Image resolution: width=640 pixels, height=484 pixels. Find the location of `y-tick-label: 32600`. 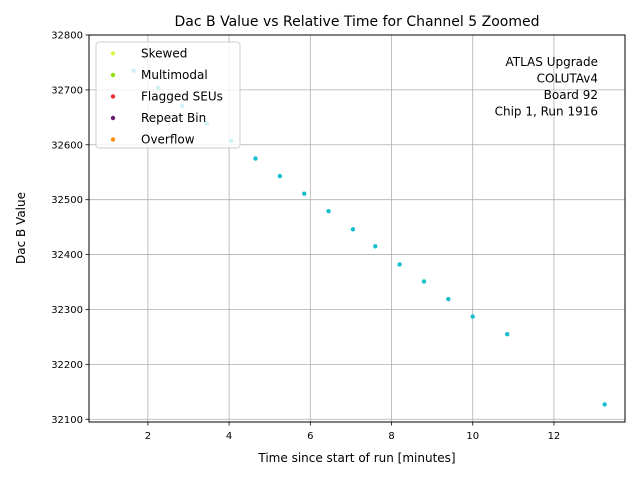

y-tick-label: 32600 is located at coordinates (67, 145).